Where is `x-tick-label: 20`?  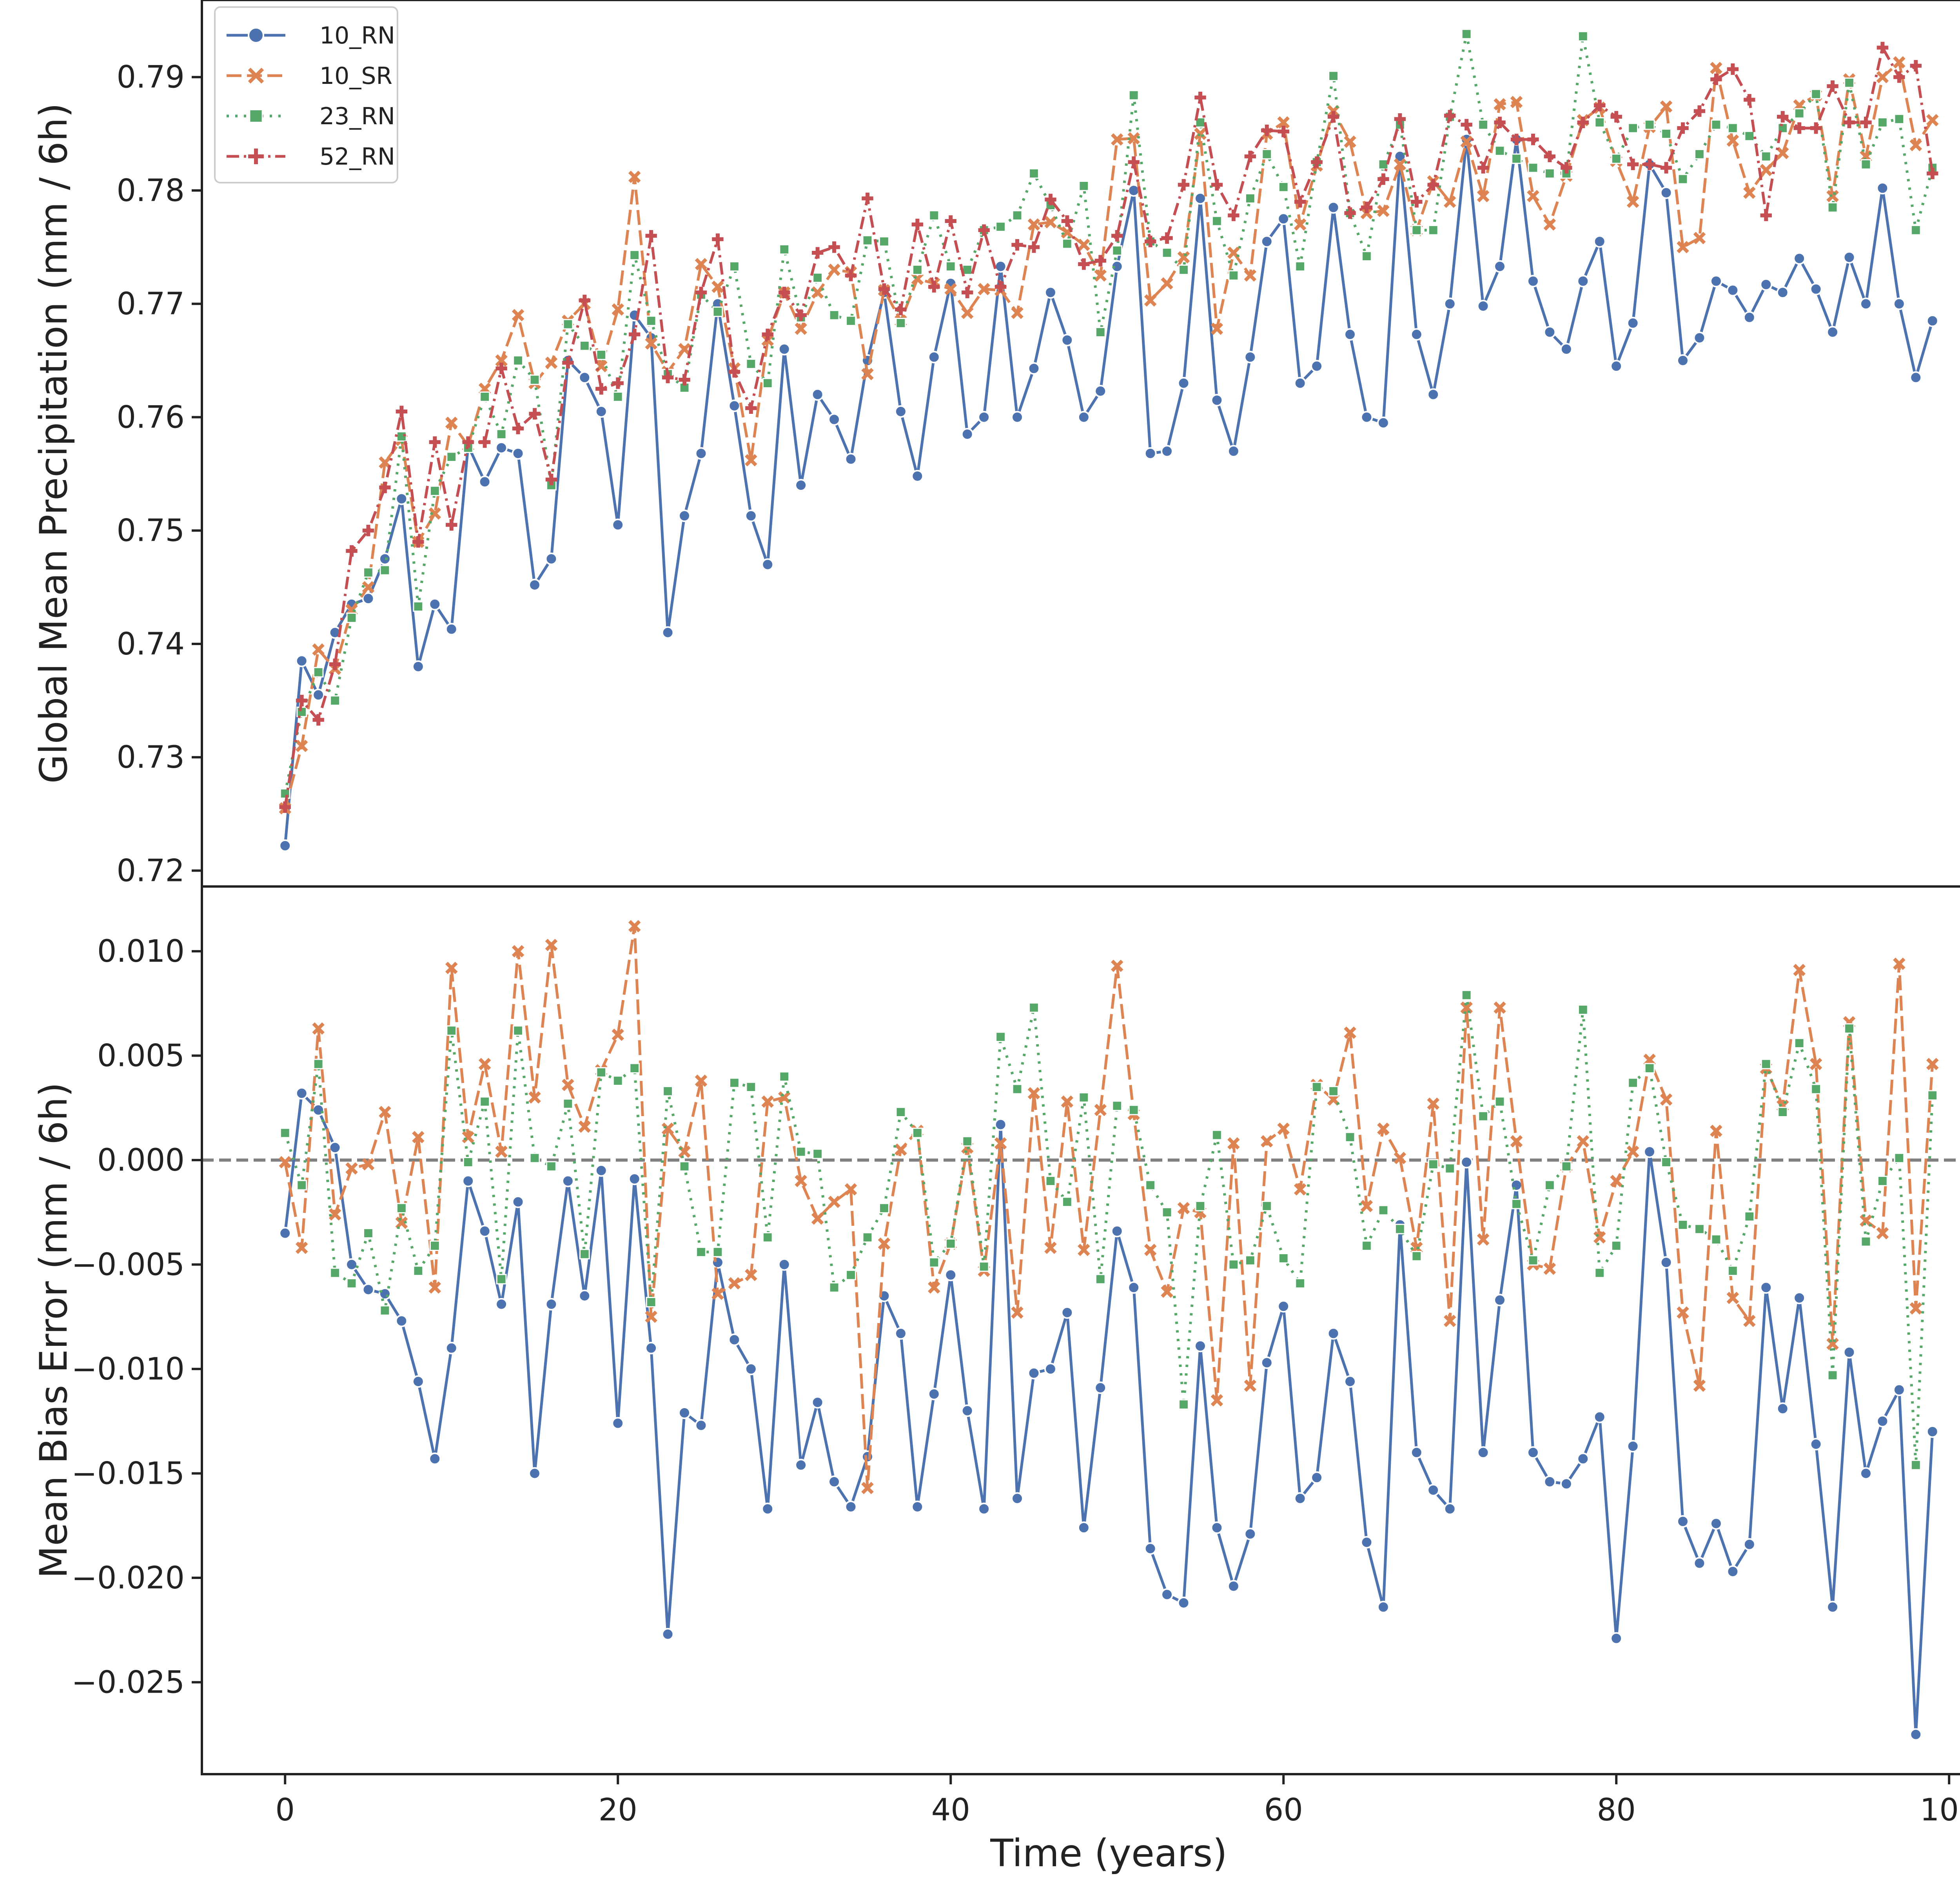
x-tick-label: 20 is located at coordinates (618, 1810).